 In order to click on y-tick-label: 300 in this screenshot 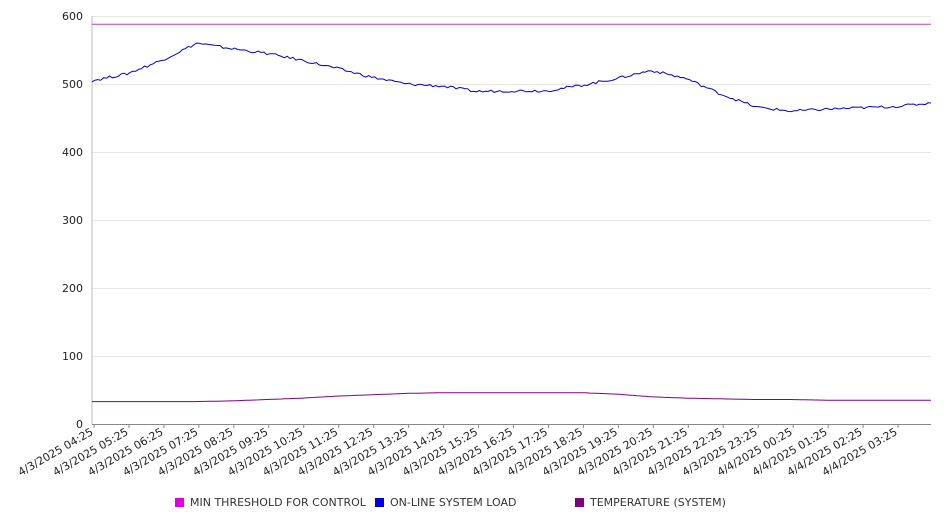, I will do `click(72, 220)`.